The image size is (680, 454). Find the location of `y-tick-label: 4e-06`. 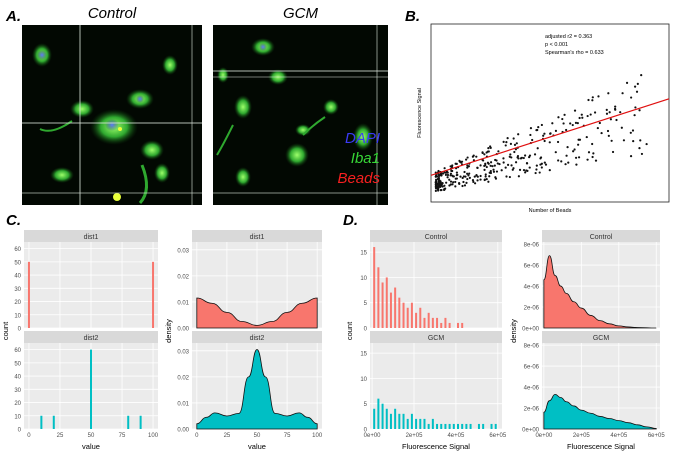

y-tick-label: 4e-06 is located at coordinates (532, 389).